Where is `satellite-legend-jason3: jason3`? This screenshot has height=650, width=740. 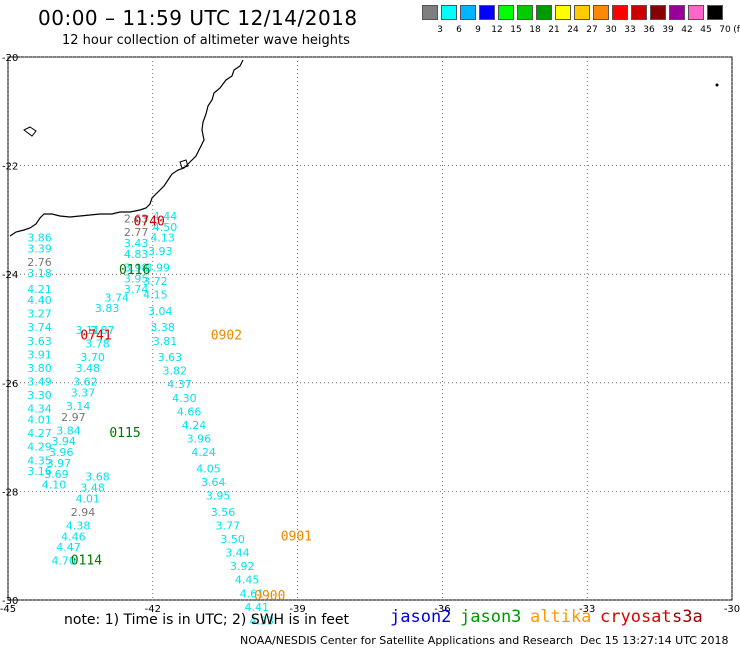
satellite-legend-jason3: jason3 is located at coordinates (491, 617).